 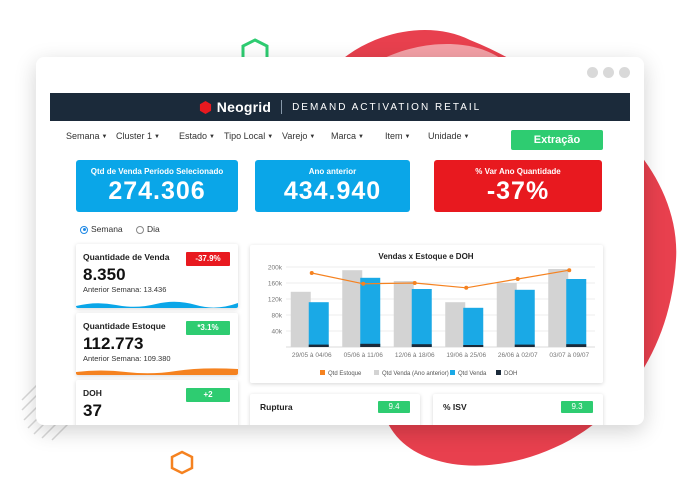 What do you see at coordinates (84, 229) in the screenshot?
I see `radio-selected-icon` at bounding box center [84, 229].